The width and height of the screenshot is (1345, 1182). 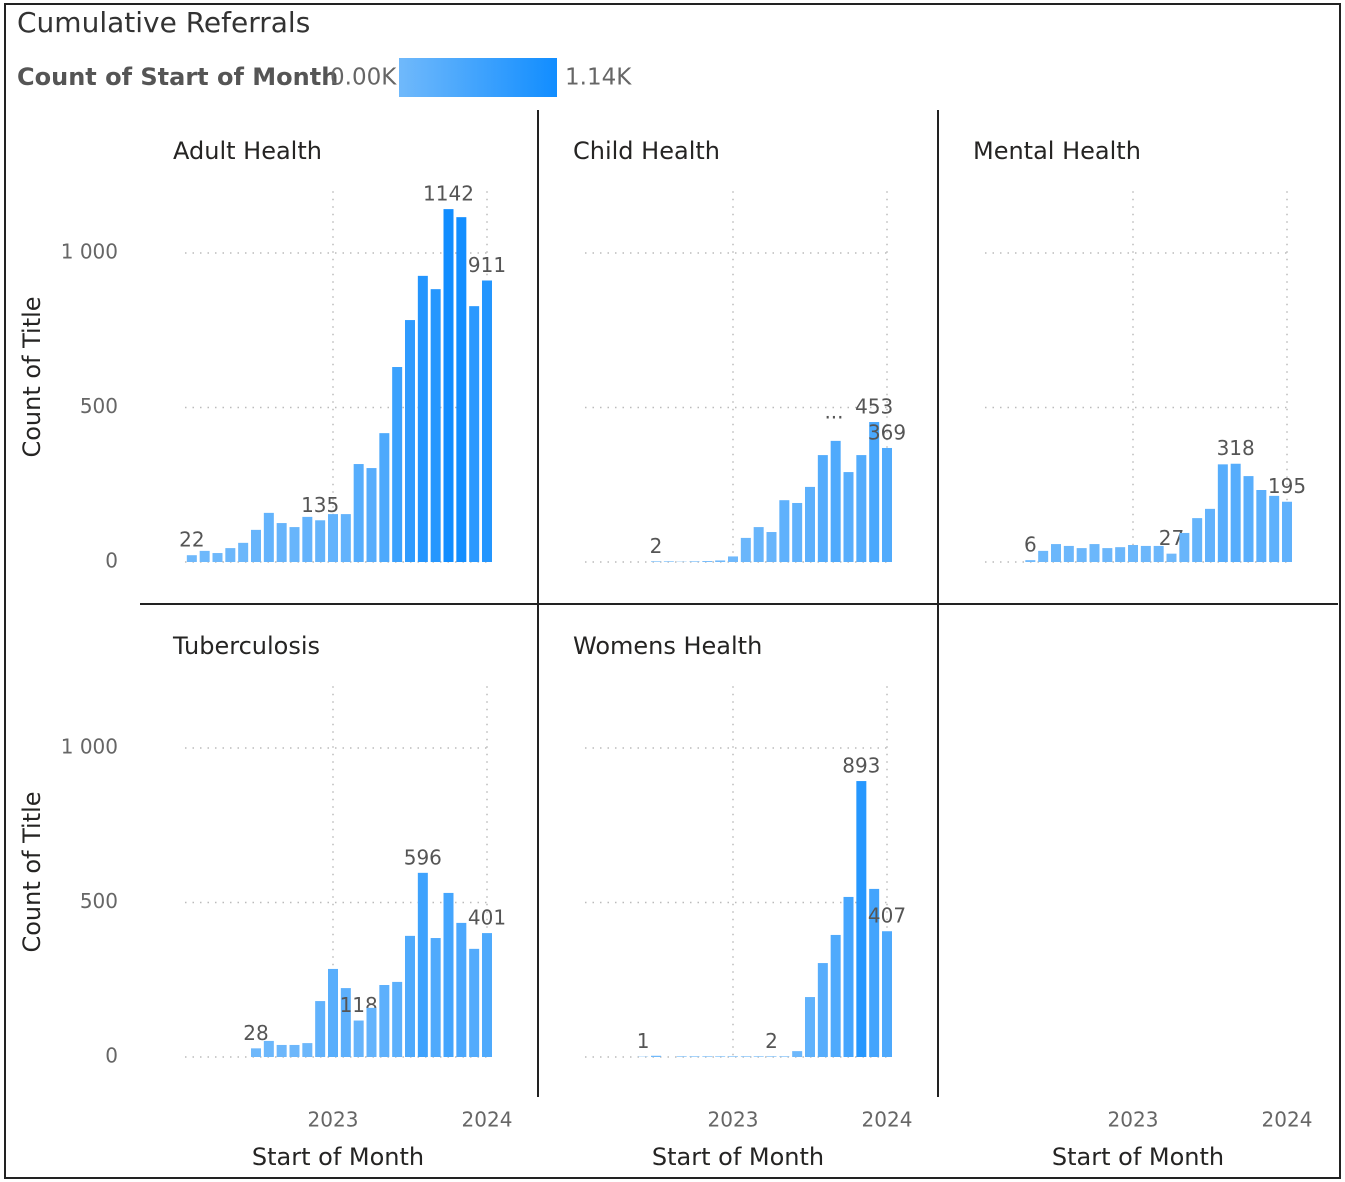 I want to click on data-label: 6, so click(x=1030, y=545).